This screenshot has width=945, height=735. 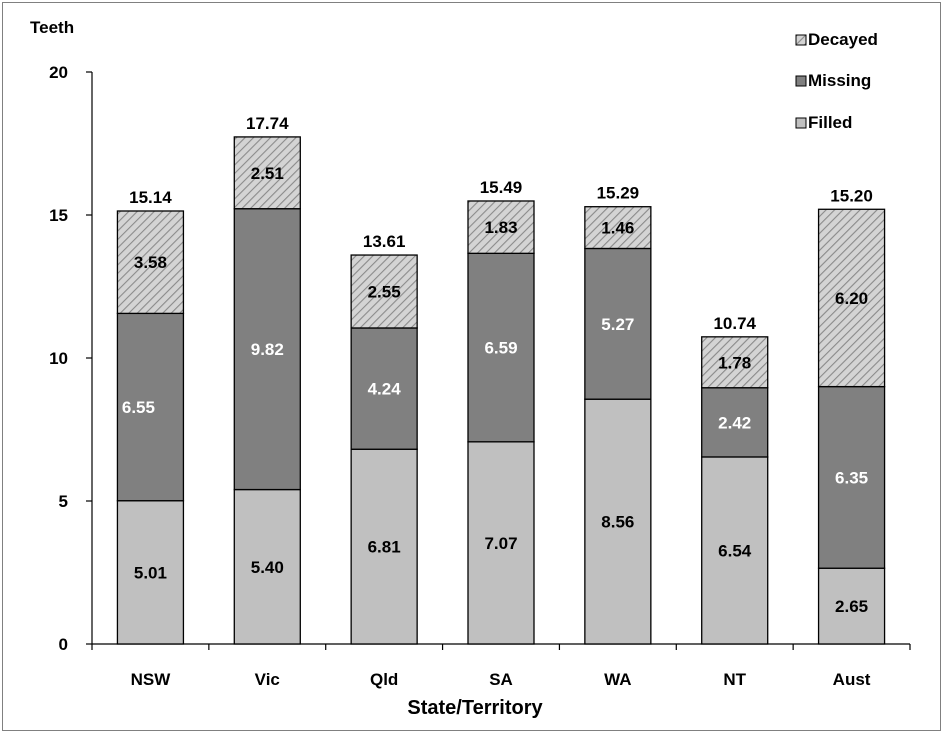 I want to click on data-label: 2.55, so click(x=384, y=292).